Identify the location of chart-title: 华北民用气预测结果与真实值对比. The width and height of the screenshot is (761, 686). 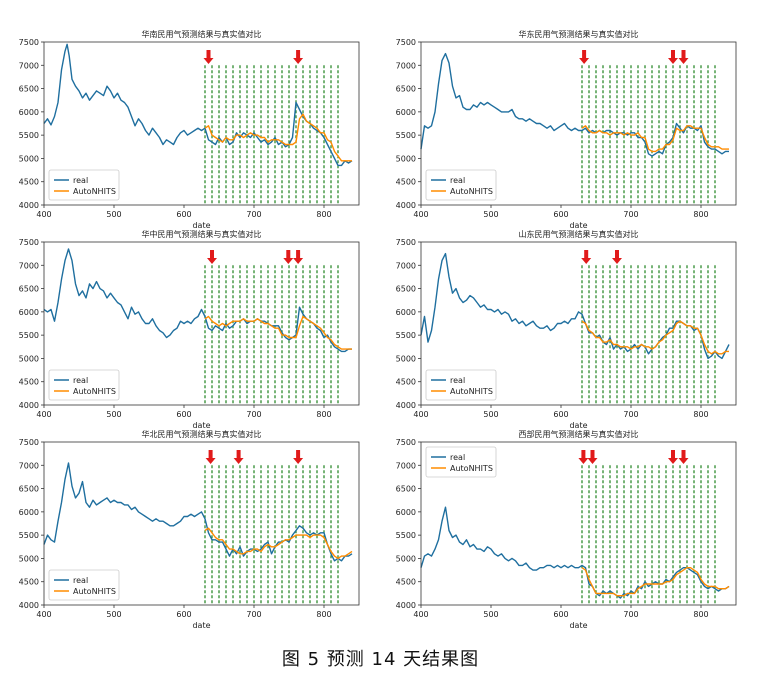
(202, 434).